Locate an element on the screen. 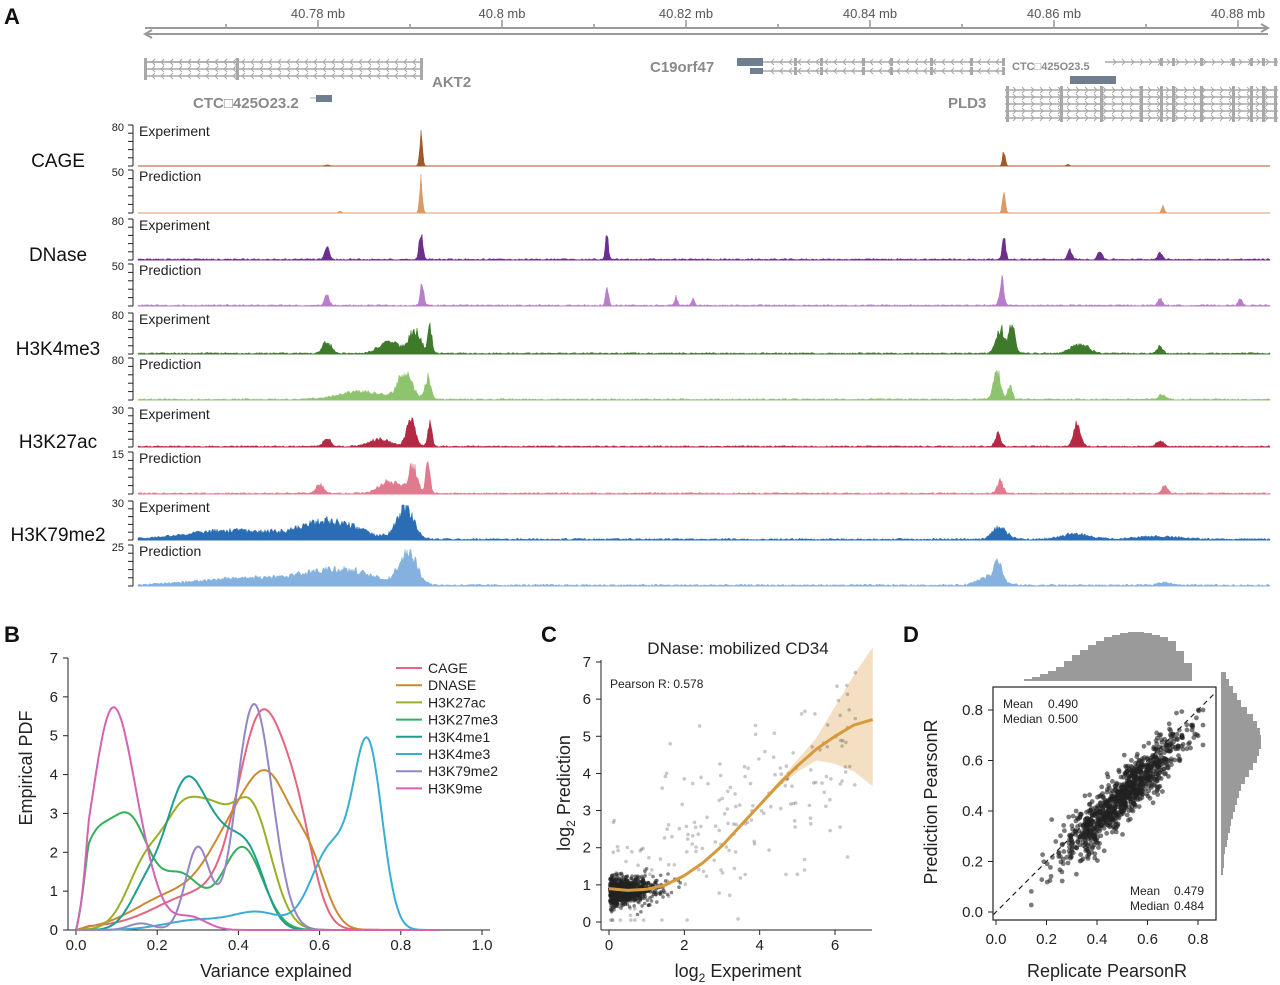 The height and width of the screenshot is (985, 1280). x-tick-label: 0.4 is located at coordinates (238, 945).